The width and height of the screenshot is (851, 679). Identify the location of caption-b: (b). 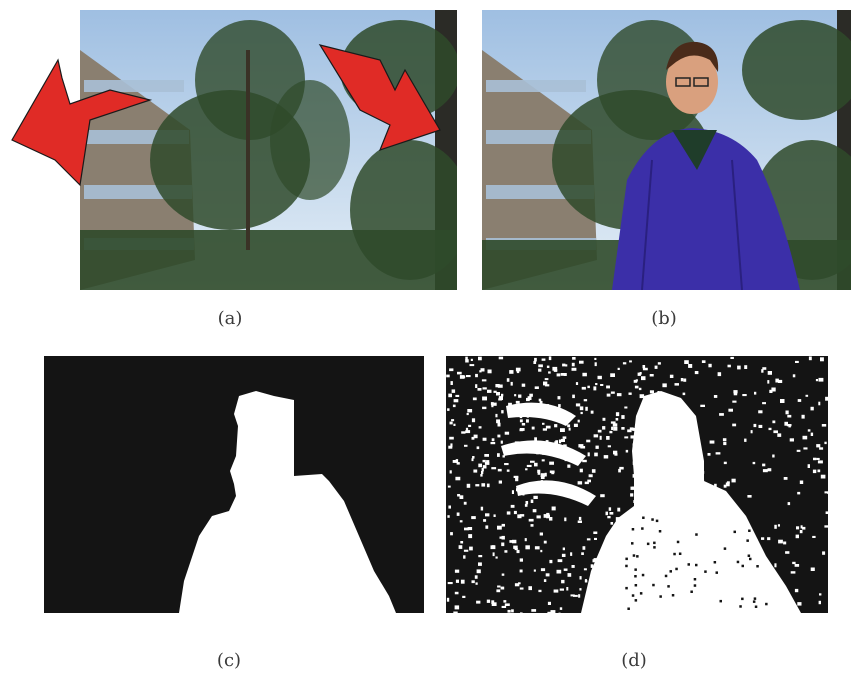
(664, 318).